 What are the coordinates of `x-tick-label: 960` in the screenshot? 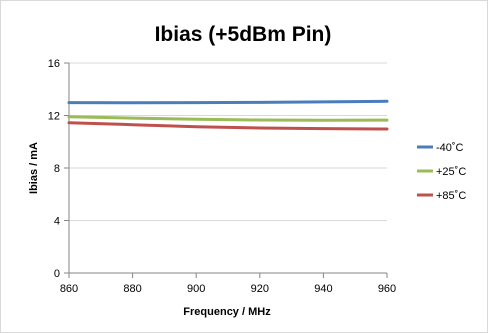 It's located at (387, 289).